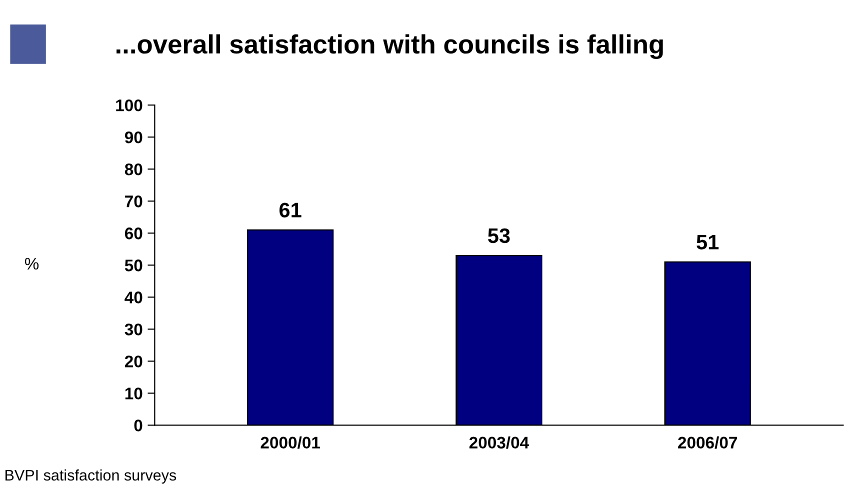  Describe the element at coordinates (389, 46) in the screenshot. I see `chart-title: ...overall satisfaction with councils is falling` at that location.